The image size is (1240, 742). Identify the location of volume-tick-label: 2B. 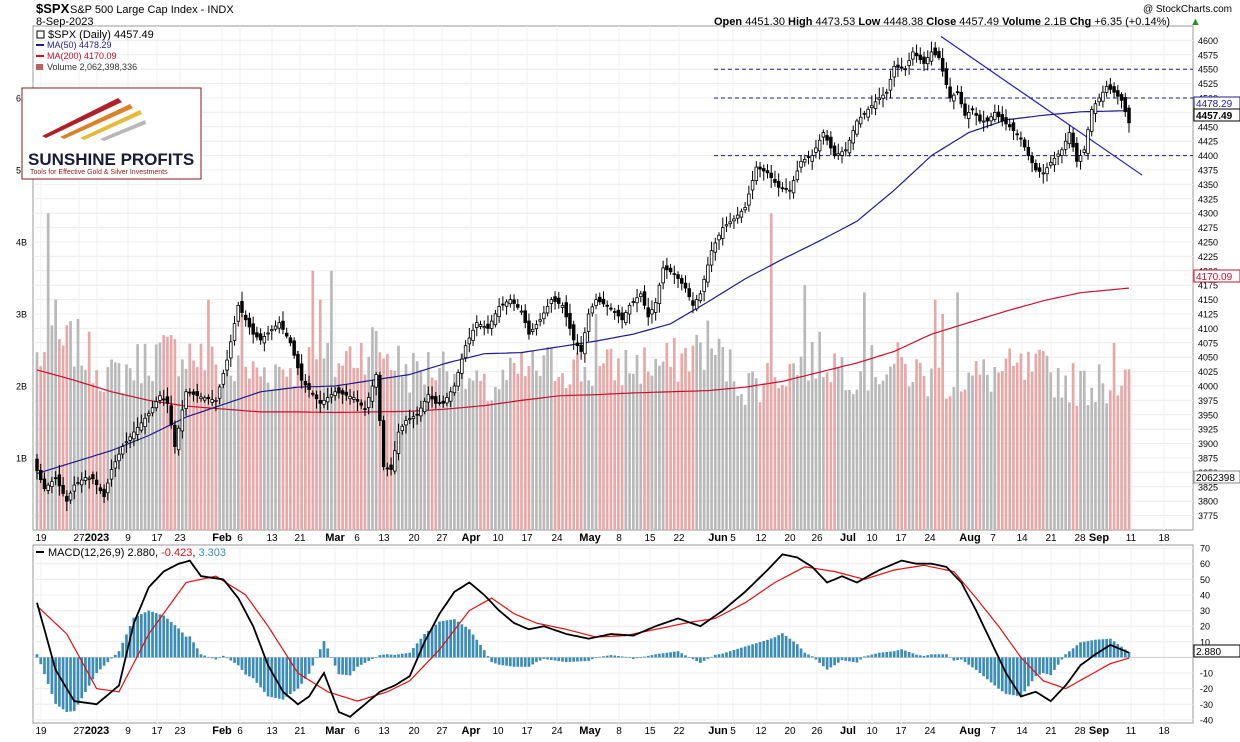
(21, 387).